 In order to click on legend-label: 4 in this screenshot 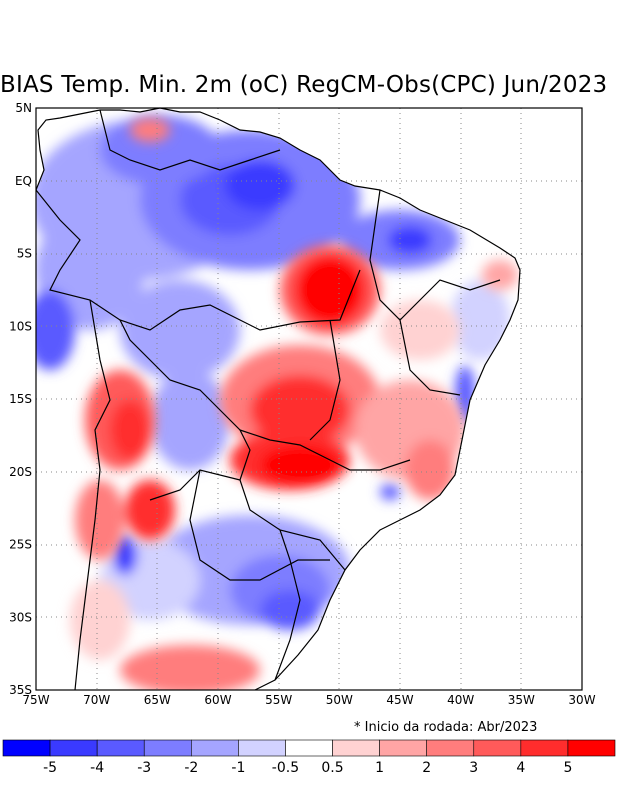, I will do `click(520, 768)`.